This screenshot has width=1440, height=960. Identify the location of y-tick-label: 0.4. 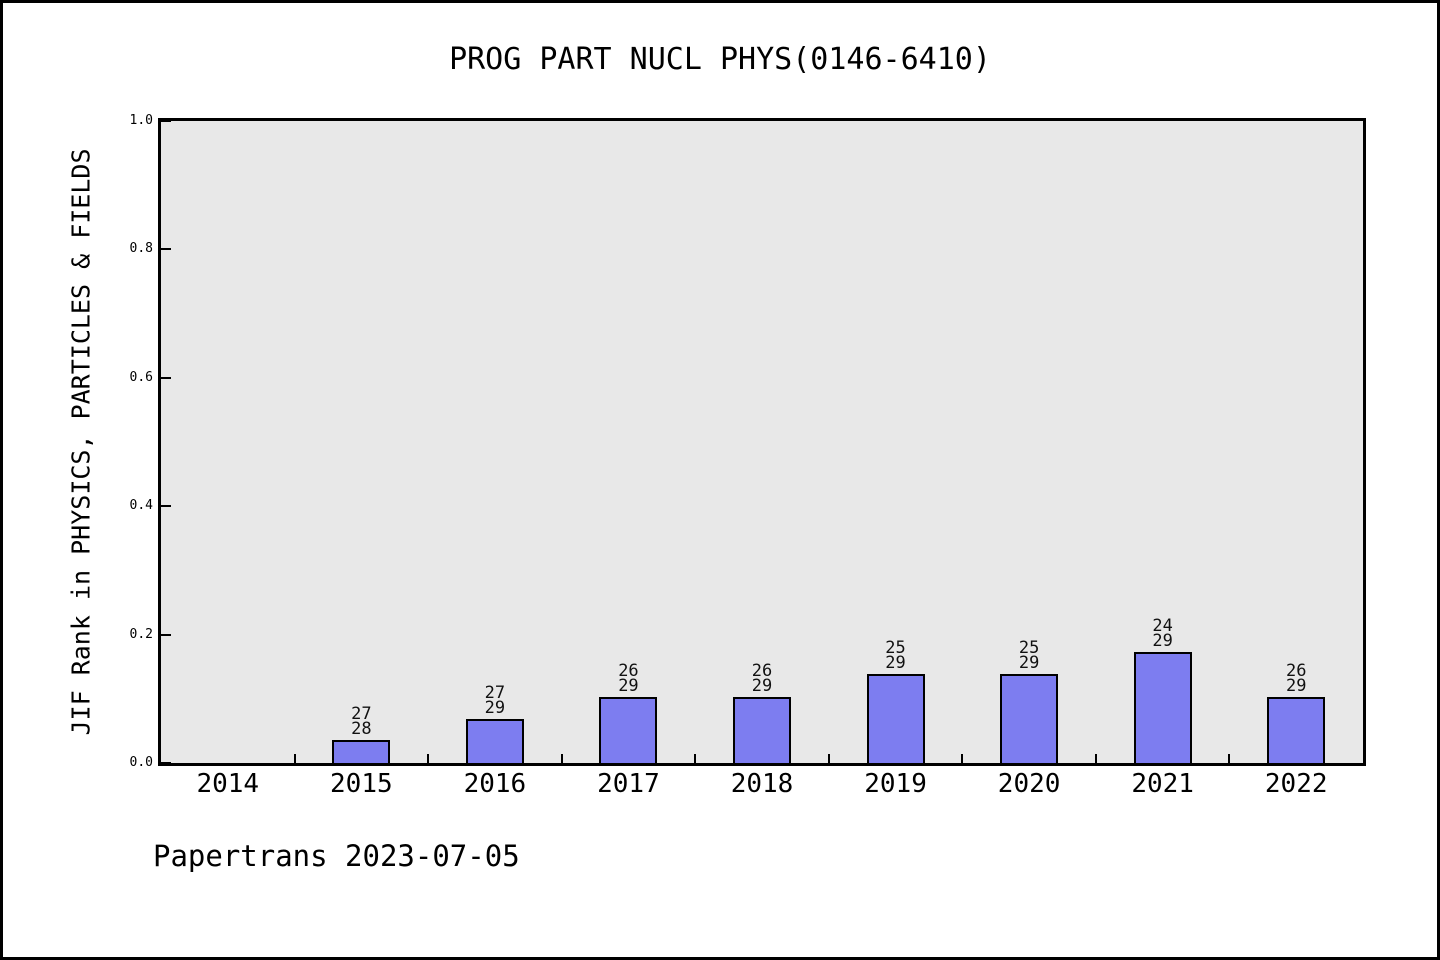
(141, 506).